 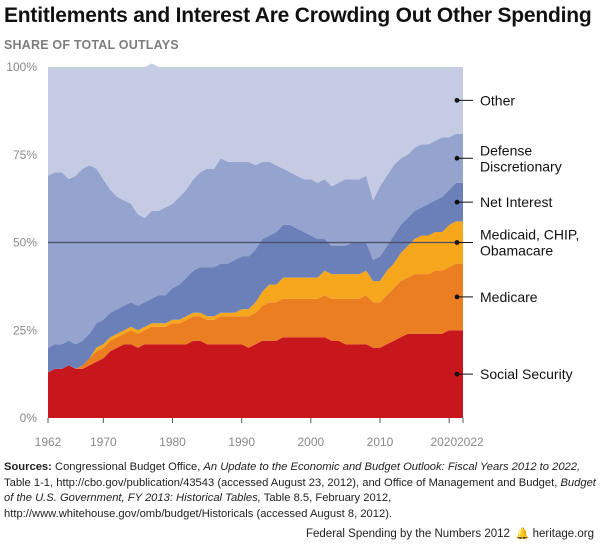 What do you see at coordinates (21, 67) in the screenshot?
I see `y-tick-label: 100%` at bounding box center [21, 67].